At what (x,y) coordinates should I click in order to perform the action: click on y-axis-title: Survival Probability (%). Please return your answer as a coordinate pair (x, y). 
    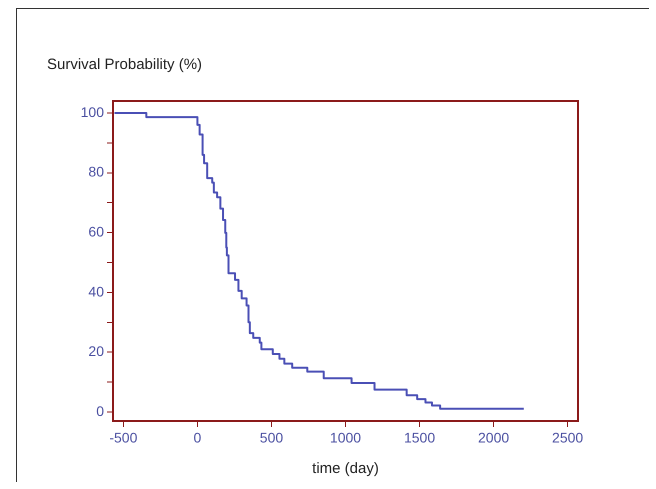
    Looking at the image, I should click on (124, 65).